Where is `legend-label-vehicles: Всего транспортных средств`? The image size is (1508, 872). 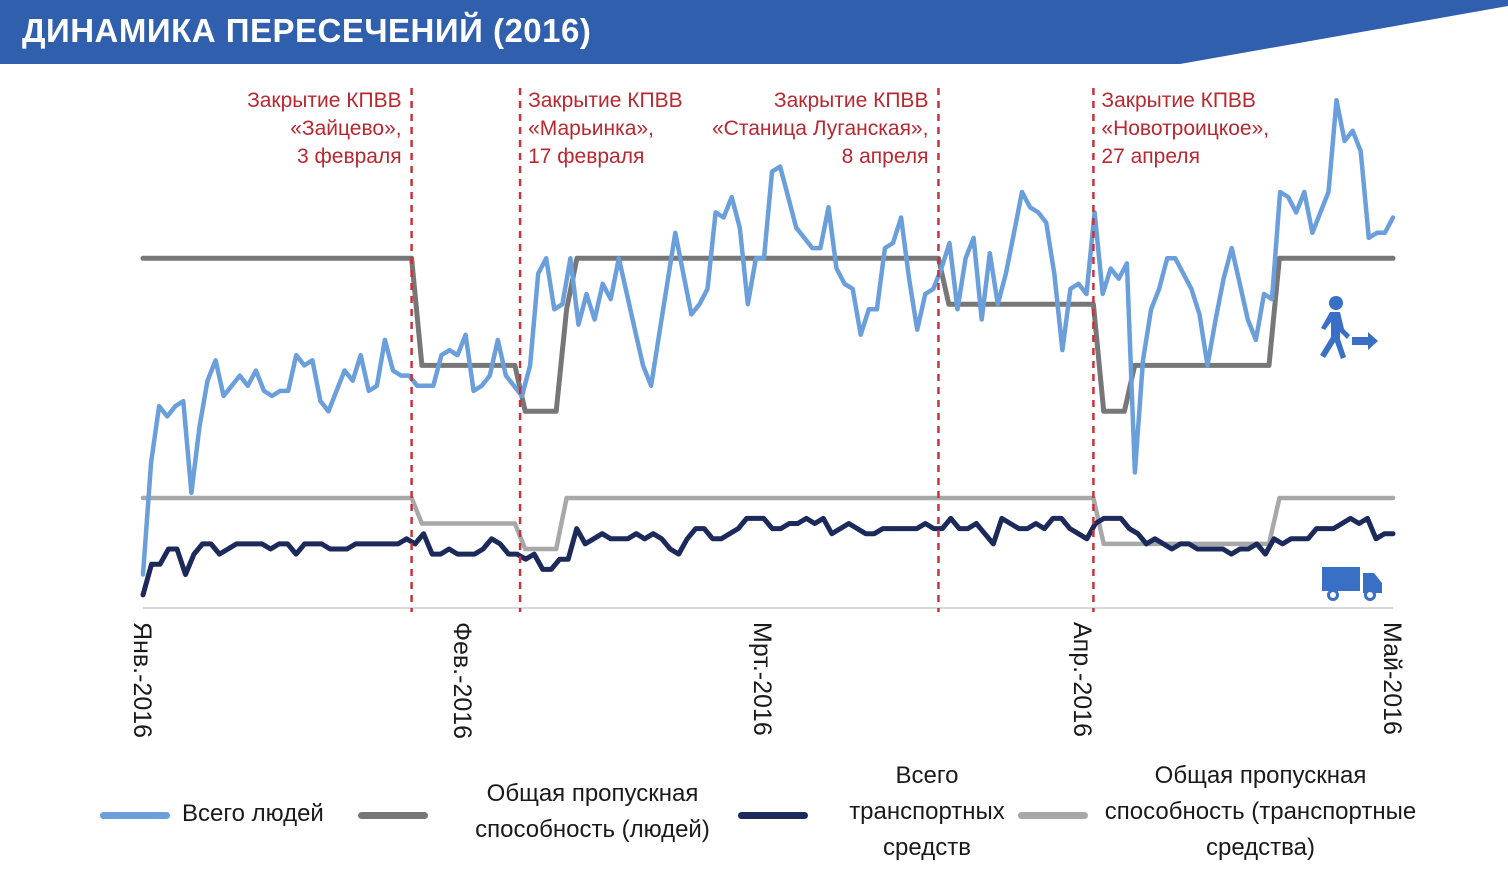
legend-label-vehicles: Всего транспортных средств is located at coordinates (927, 811).